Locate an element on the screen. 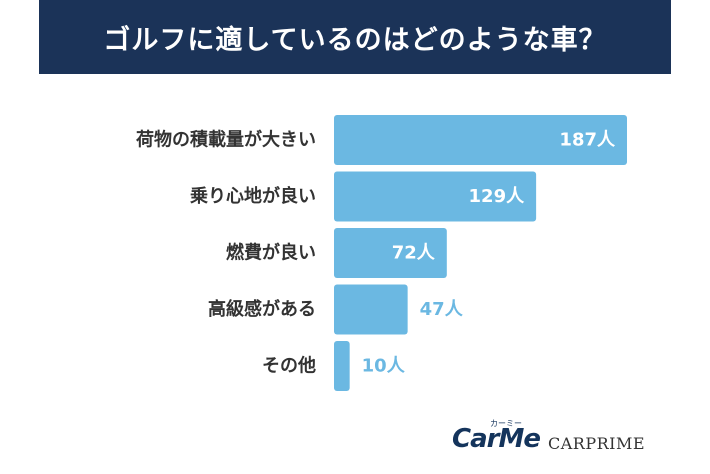  title-banner: ゴルフに適しているのはどのような車？ is located at coordinates (355, 37).